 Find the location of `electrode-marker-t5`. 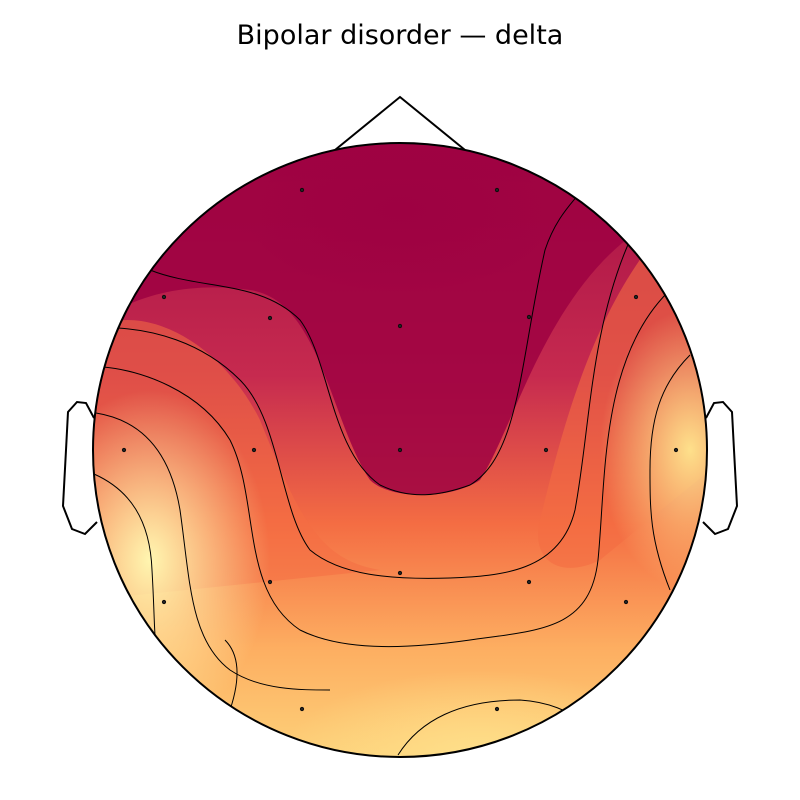

electrode-marker-t5 is located at coordinates (164, 602).